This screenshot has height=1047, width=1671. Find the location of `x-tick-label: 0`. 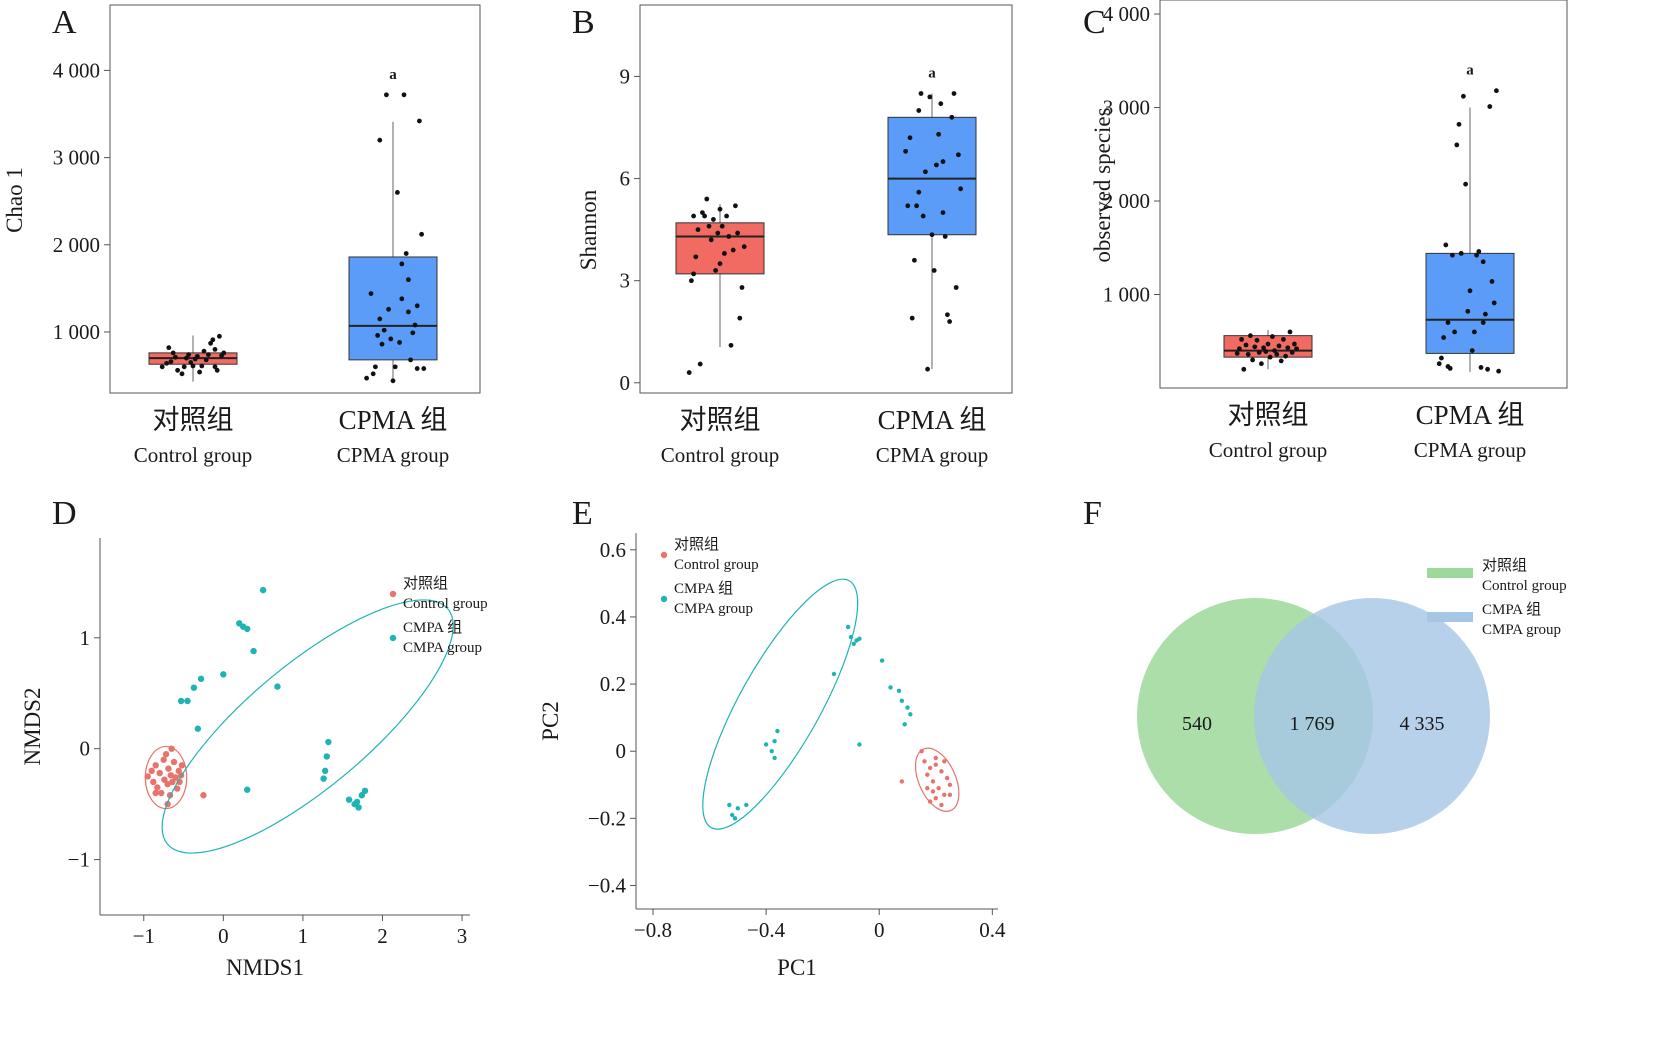

x-tick-label: 0 is located at coordinates (223, 936).